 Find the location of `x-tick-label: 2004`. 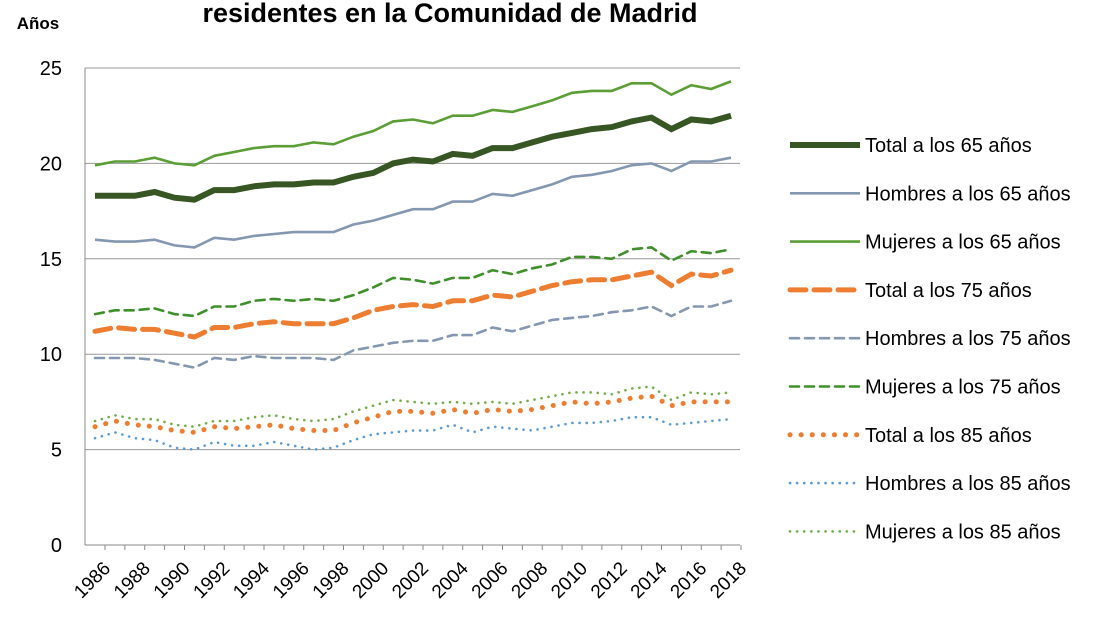

x-tick-label: 2004 is located at coordinates (450, 580).